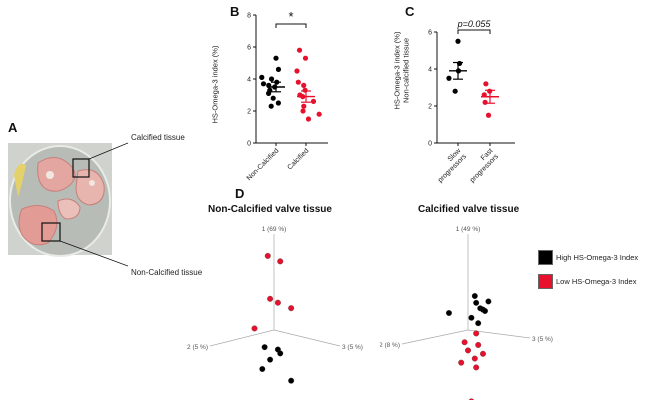 Image resolution: width=650 pixels, height=400 pixels. Describe the element at coordinates (108, 151) in the screenshot. I see `calcified-pointer` at that location.